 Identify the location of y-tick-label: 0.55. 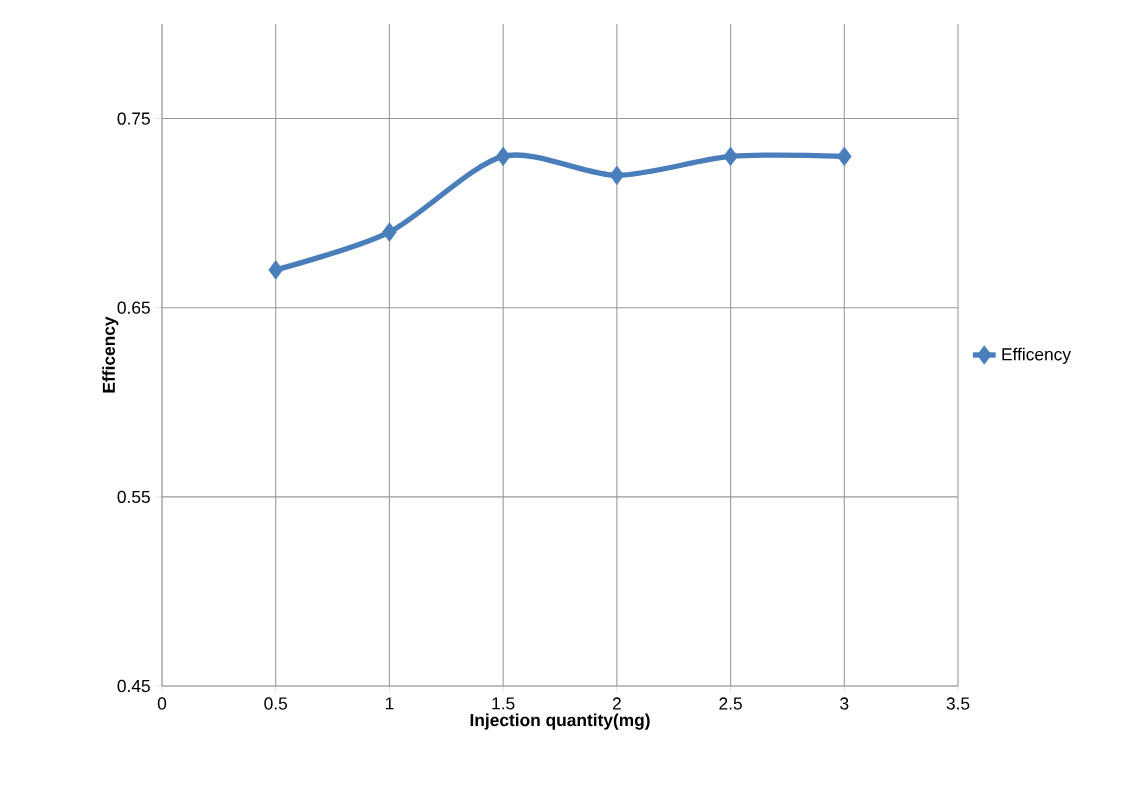
(133, 496).